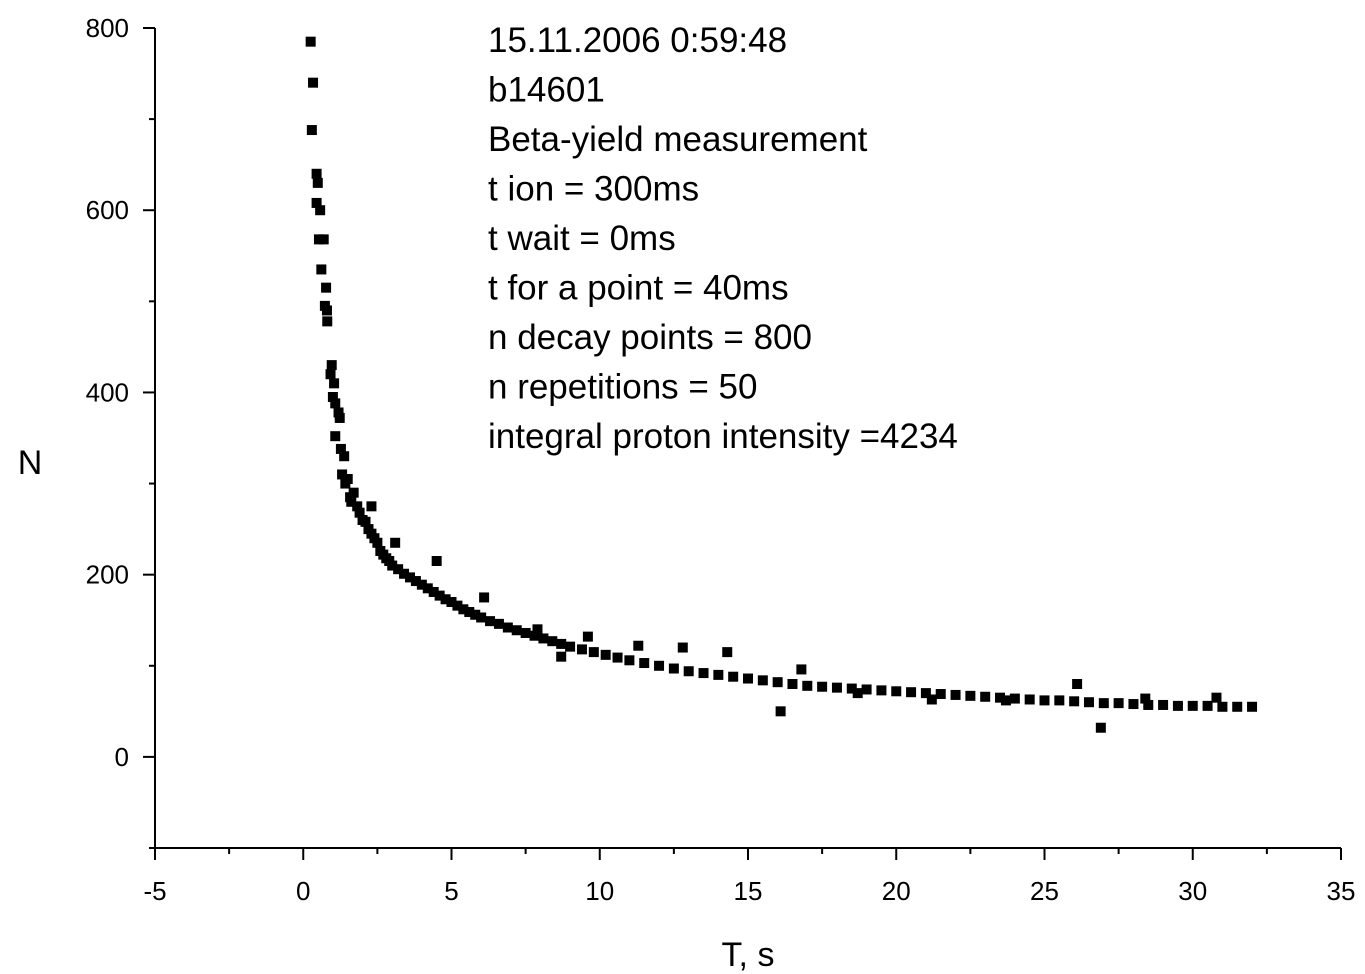 The height and width of the screenshot is (974, 1365). I want to click on y-axis-label: N, so click(30, 463).